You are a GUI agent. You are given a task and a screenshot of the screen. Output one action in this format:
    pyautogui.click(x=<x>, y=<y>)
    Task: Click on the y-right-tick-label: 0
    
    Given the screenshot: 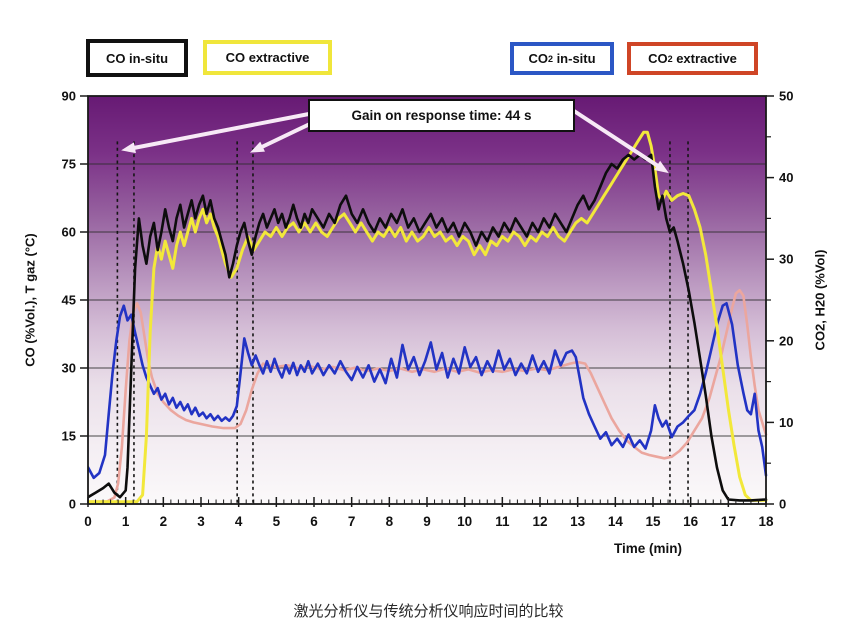 What is the action you would take?
    pyautogui.click(x=782, y=504)
    